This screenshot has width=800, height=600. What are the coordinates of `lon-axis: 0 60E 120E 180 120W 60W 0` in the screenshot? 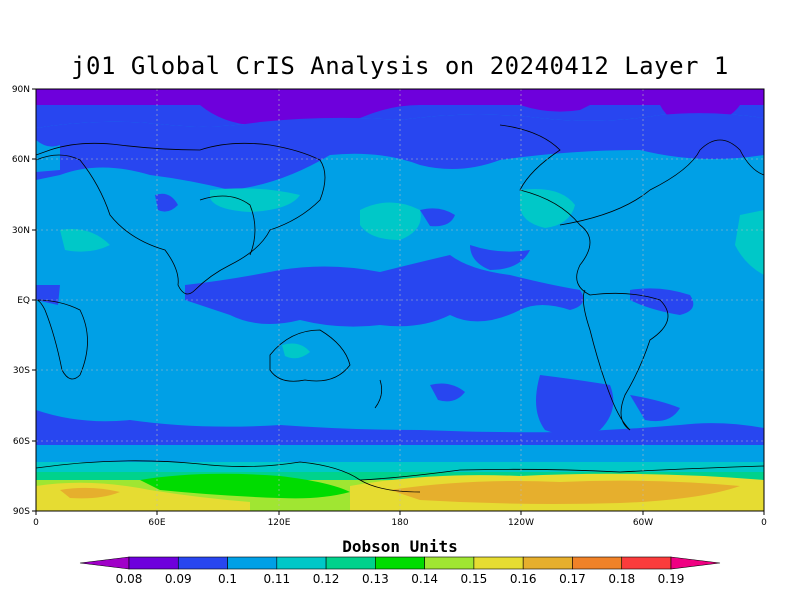 It's located at (400, 519).